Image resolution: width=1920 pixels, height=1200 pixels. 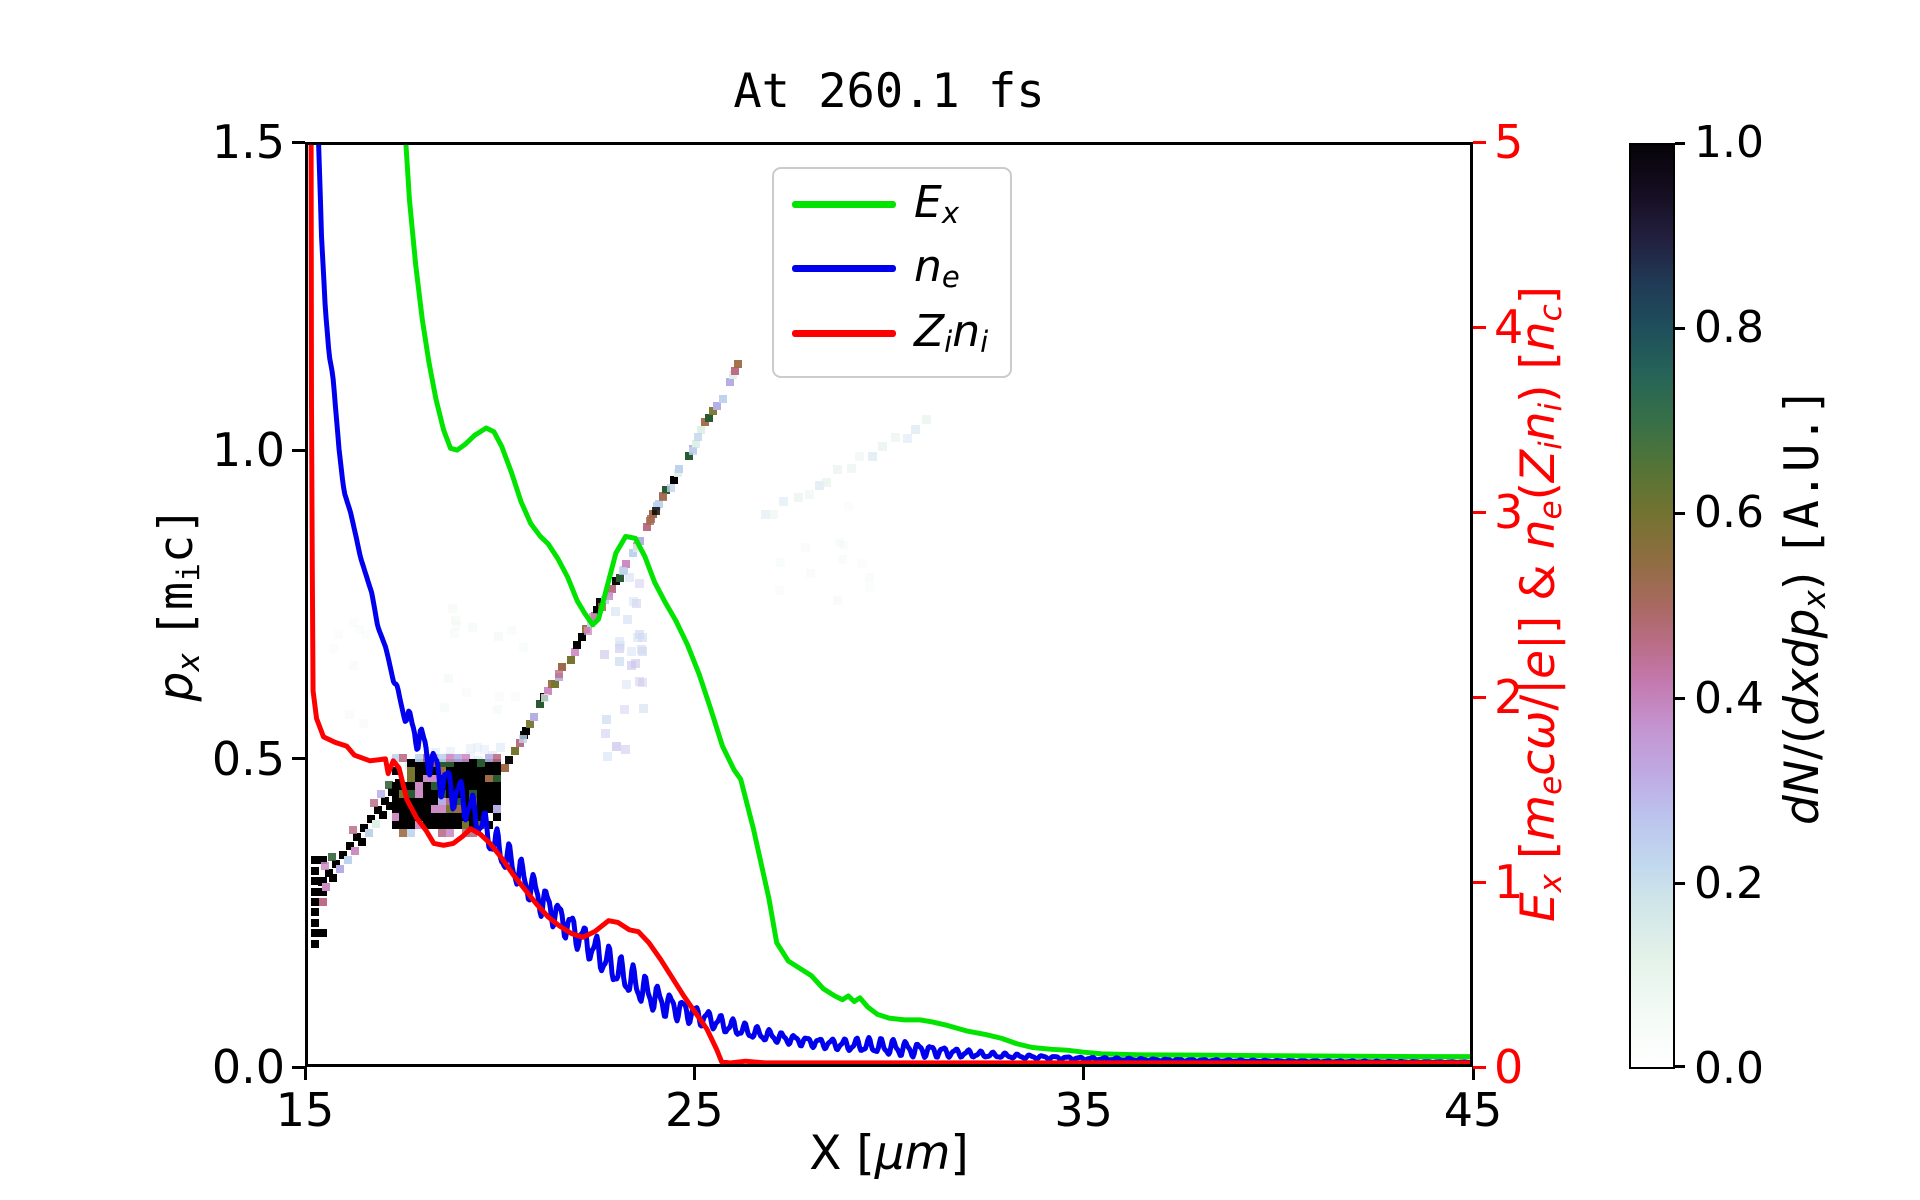 I want to click on x-tick, so click(x=694, y=1073).